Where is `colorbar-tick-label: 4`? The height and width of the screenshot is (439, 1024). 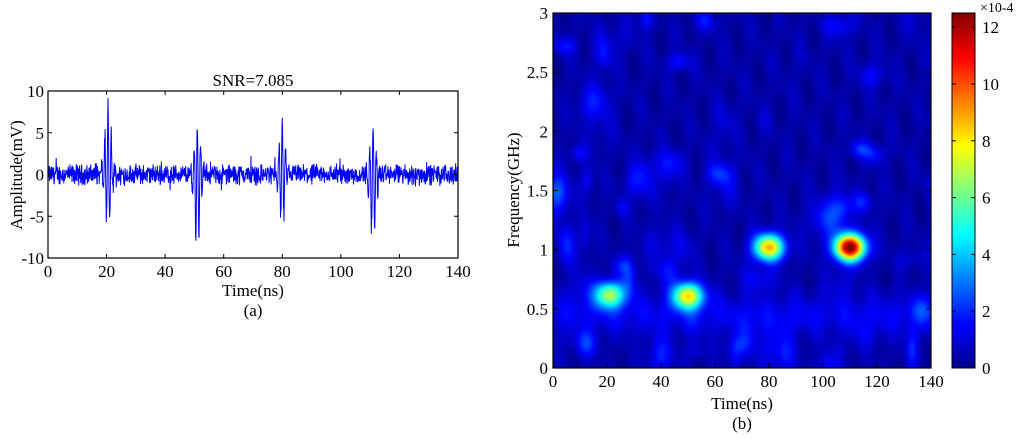 colorbar-tick-label: 4 is located at coordinates (986, 254).